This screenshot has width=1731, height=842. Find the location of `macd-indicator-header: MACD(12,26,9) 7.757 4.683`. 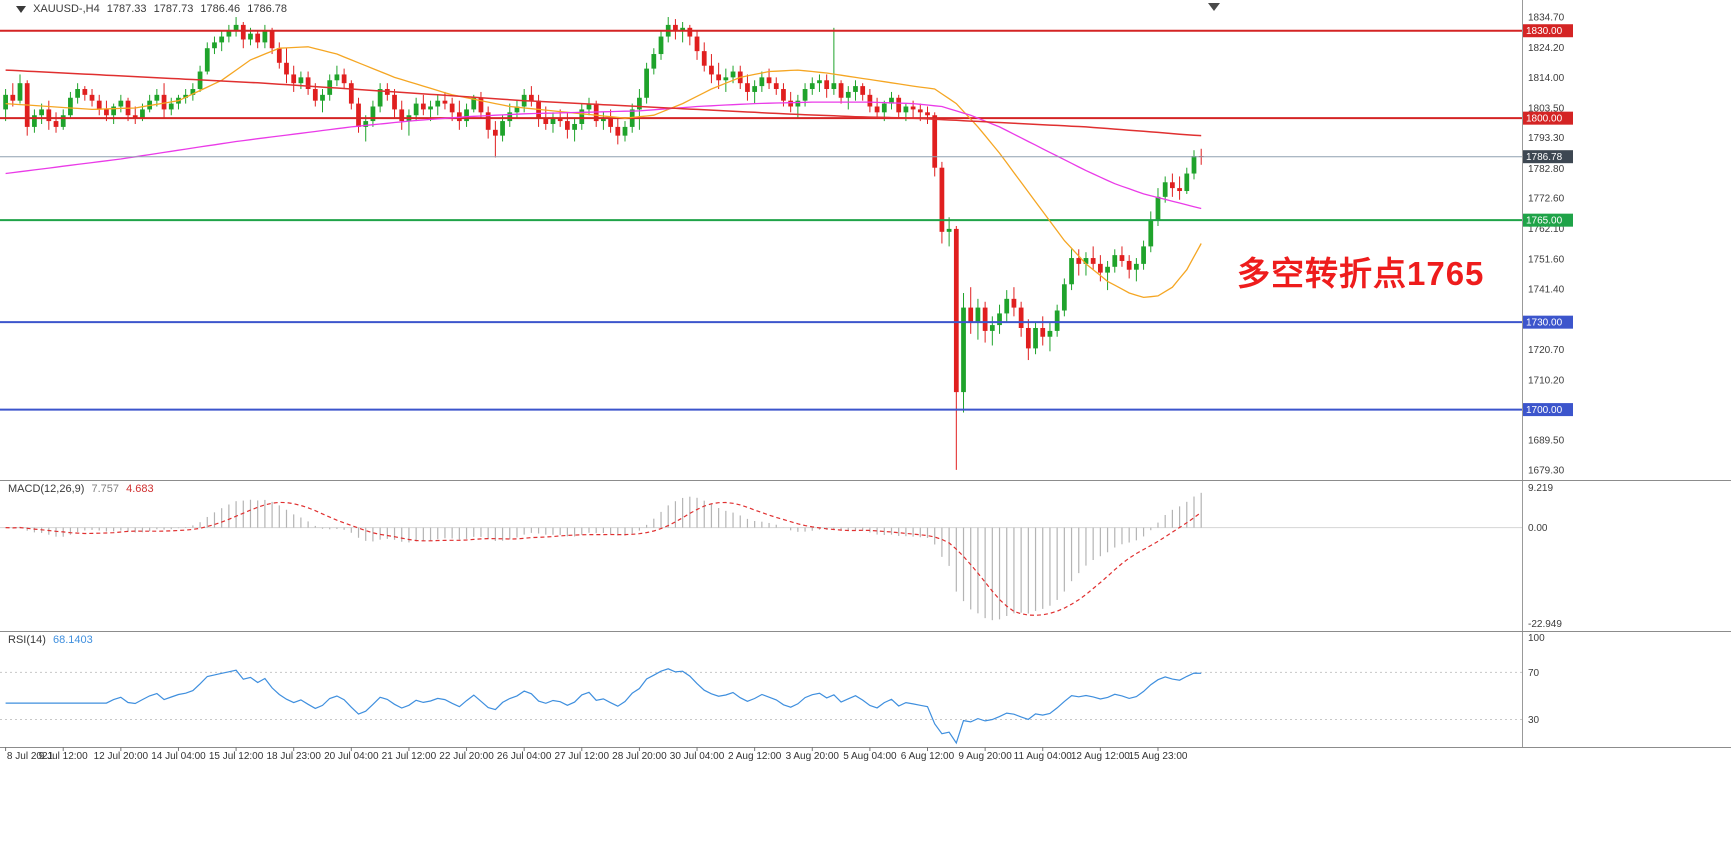

macd-indicator-header: MACD(12,26,9) 7.757 4.683 is located at coordinates (83, 489).